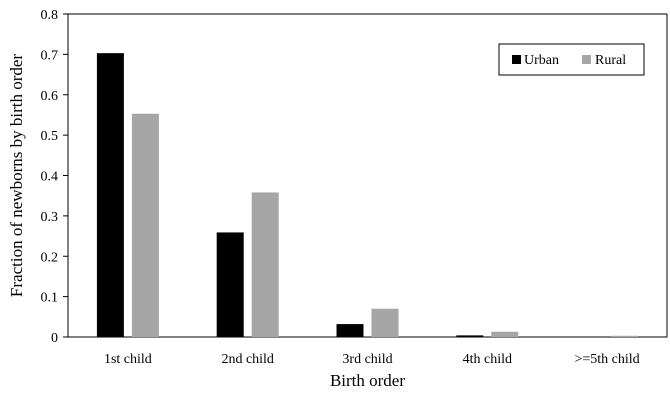 The width and height of the screenshot is (670, 393). Describe the element at coordinates (128, 359) in the screenshot. I see `x-tick-label: 1st child` at that location.